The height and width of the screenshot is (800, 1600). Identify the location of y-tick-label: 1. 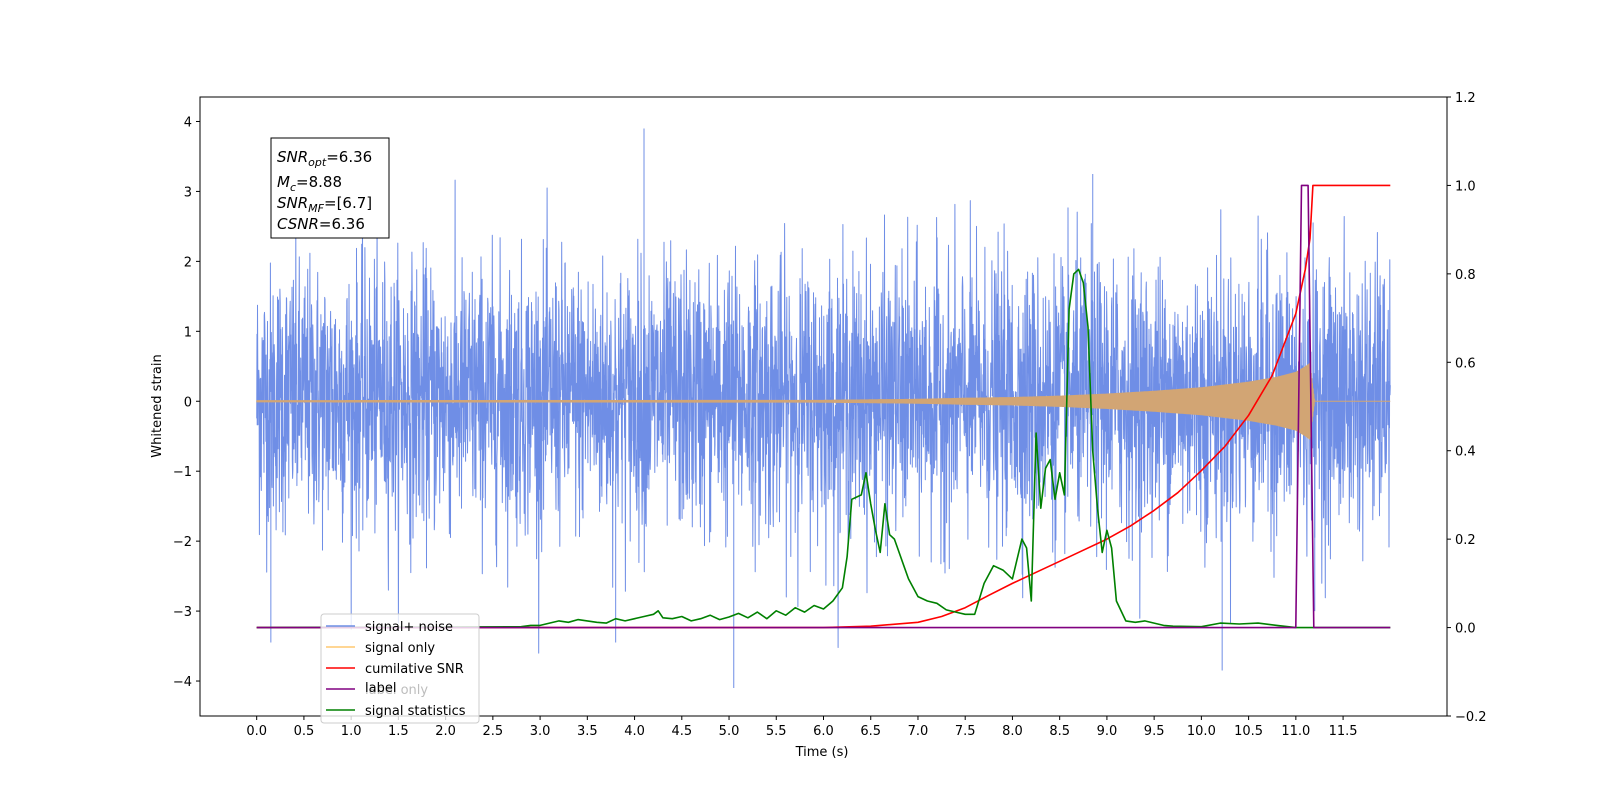
(188, 332).